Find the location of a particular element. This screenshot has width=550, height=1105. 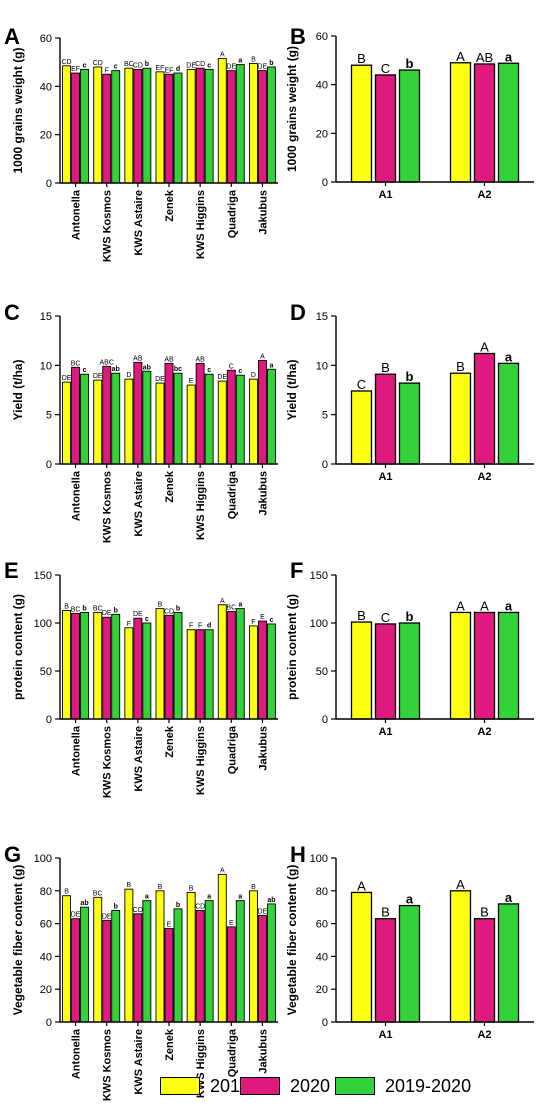

y-tick-label: 150 is located at coordinates (43, 576).